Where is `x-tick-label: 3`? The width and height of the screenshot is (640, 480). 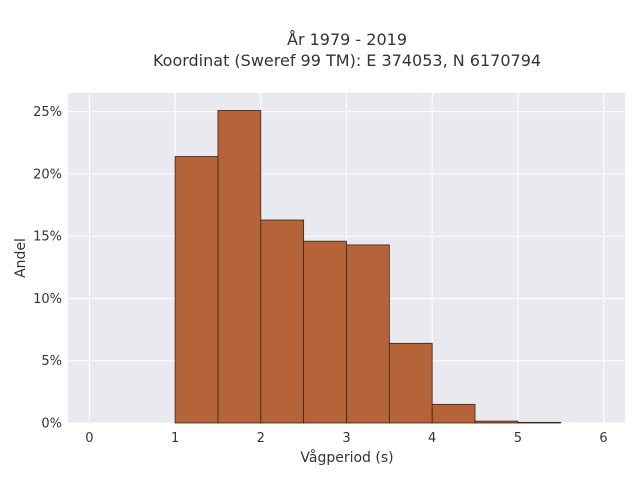 x-tick-label: 3 is located at coordinates (346, 438).